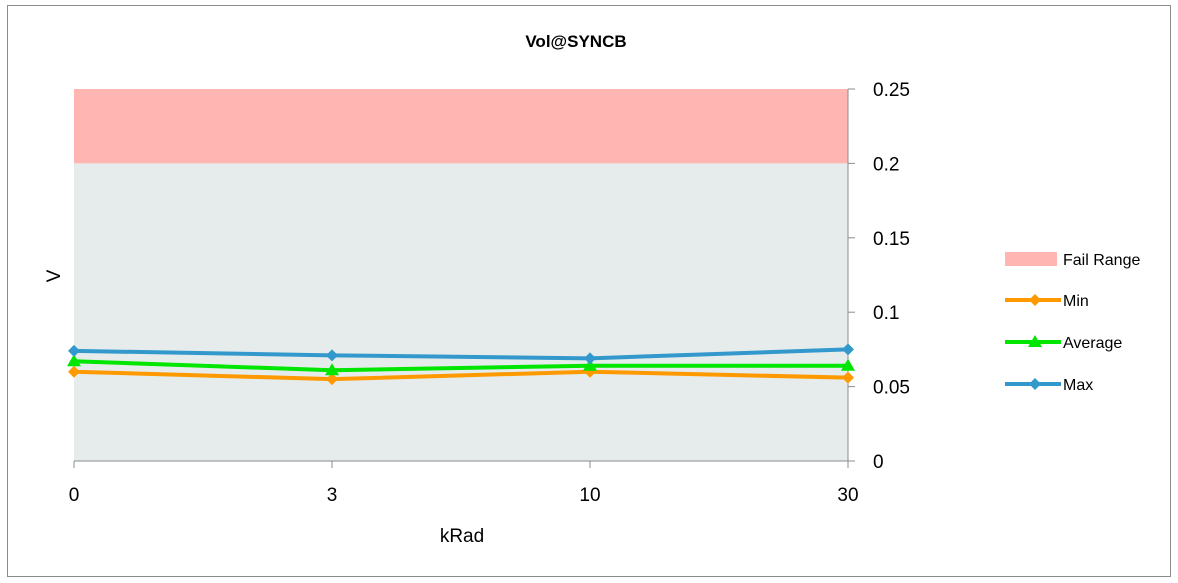  I want to click on legend-item-average: Average, so click(1063, 343).